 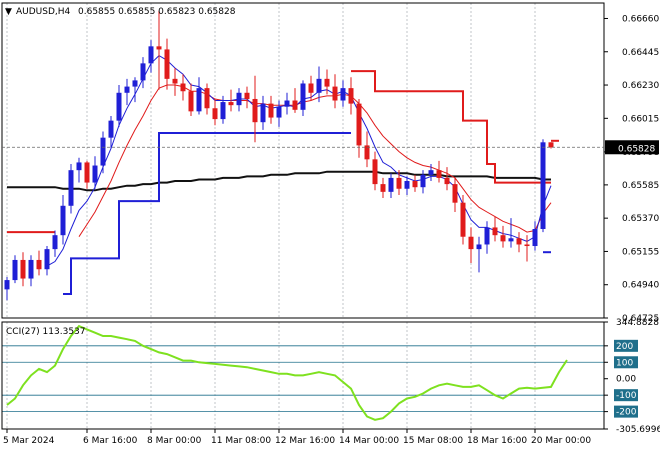 I want to click on x-tick-label: 8 Mar 00:00, so click(x=174, y=441).